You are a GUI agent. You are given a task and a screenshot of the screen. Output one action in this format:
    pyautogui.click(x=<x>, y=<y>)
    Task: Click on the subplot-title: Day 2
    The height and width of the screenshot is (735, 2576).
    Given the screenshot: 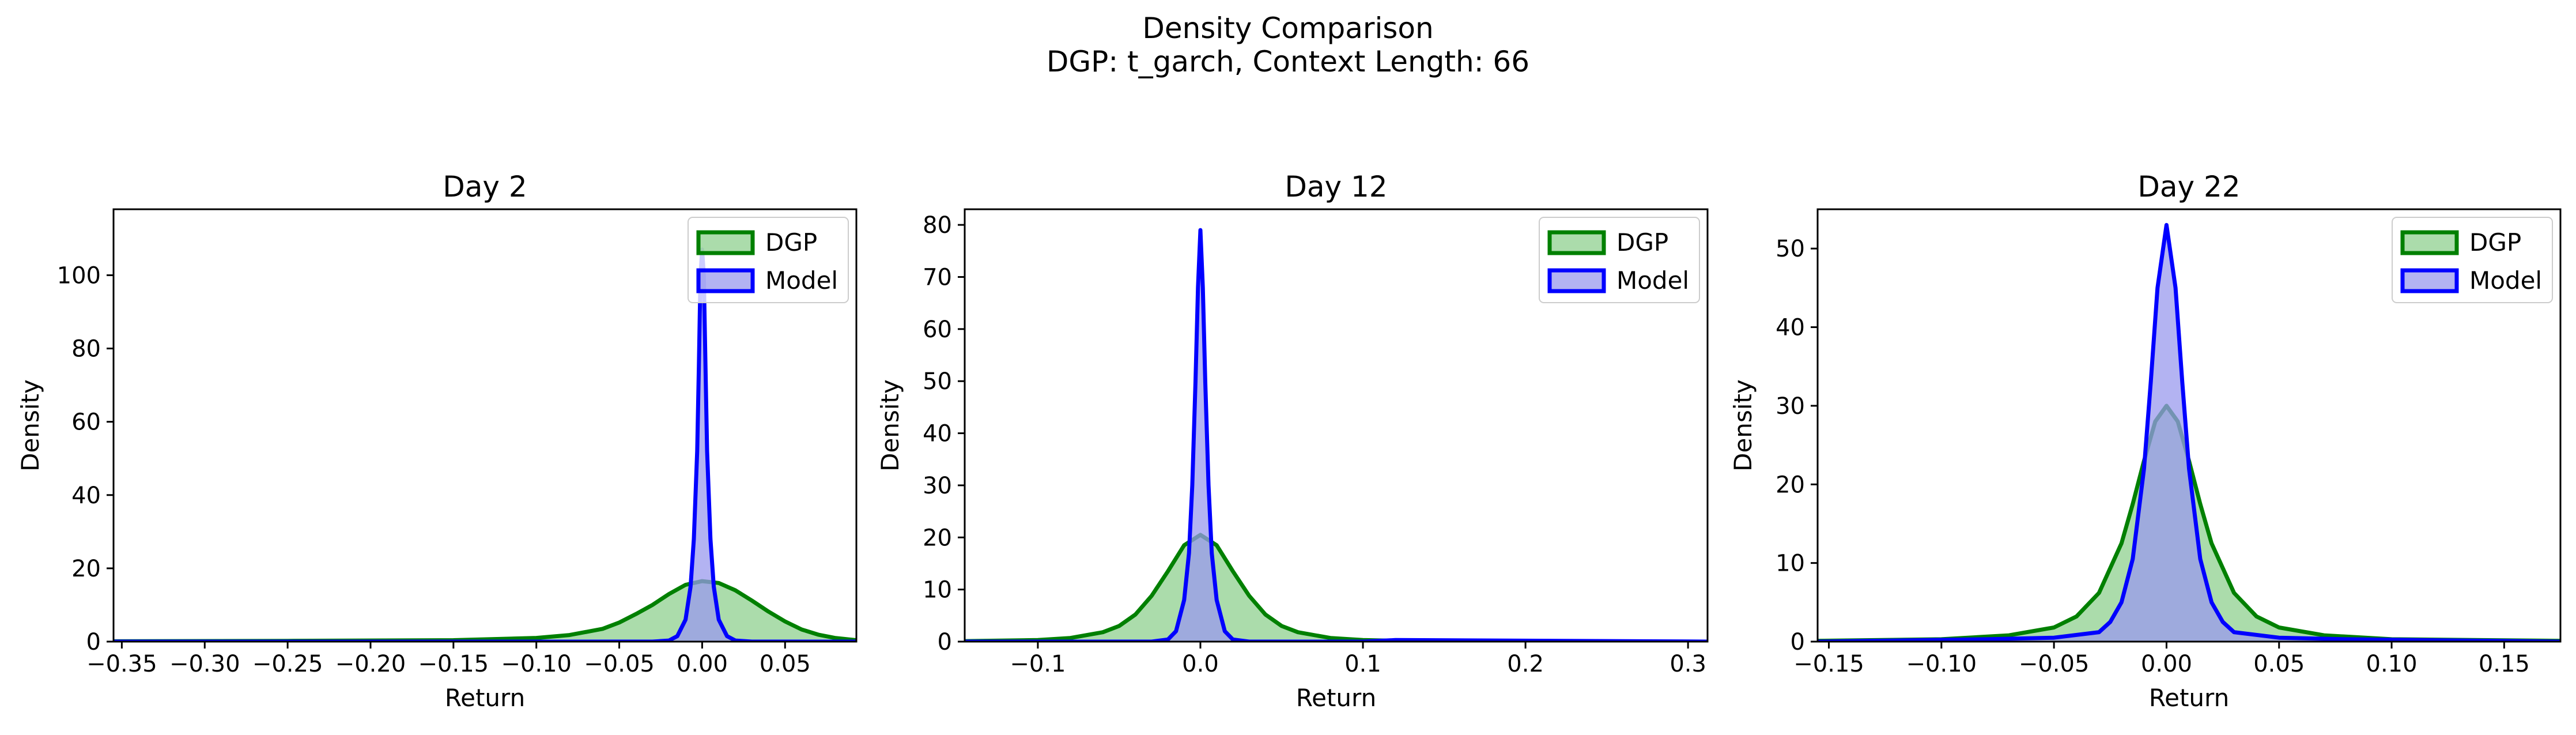 What is the action you would take?
    pyautogui.click(x=485, y=186)
    